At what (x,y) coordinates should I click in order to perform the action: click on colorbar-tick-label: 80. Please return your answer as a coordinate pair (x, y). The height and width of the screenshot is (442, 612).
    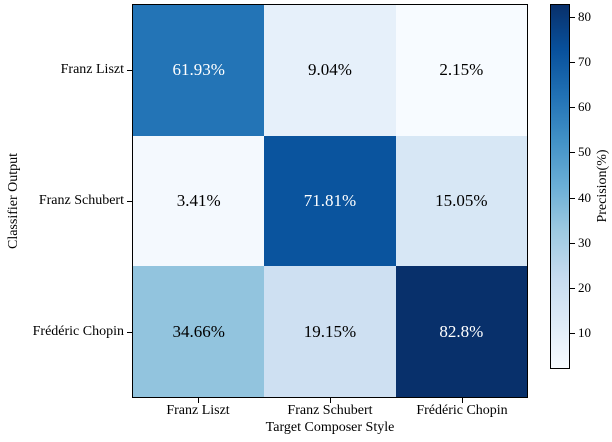
    Looking at the image, I should click on (584, 16).